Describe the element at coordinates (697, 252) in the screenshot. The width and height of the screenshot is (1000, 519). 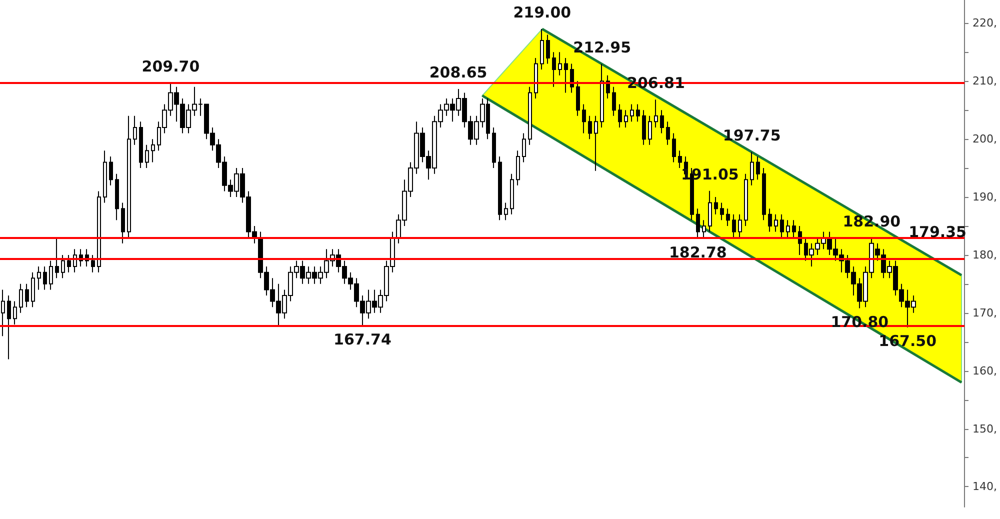
I see `annotation: 182.78` at that location.